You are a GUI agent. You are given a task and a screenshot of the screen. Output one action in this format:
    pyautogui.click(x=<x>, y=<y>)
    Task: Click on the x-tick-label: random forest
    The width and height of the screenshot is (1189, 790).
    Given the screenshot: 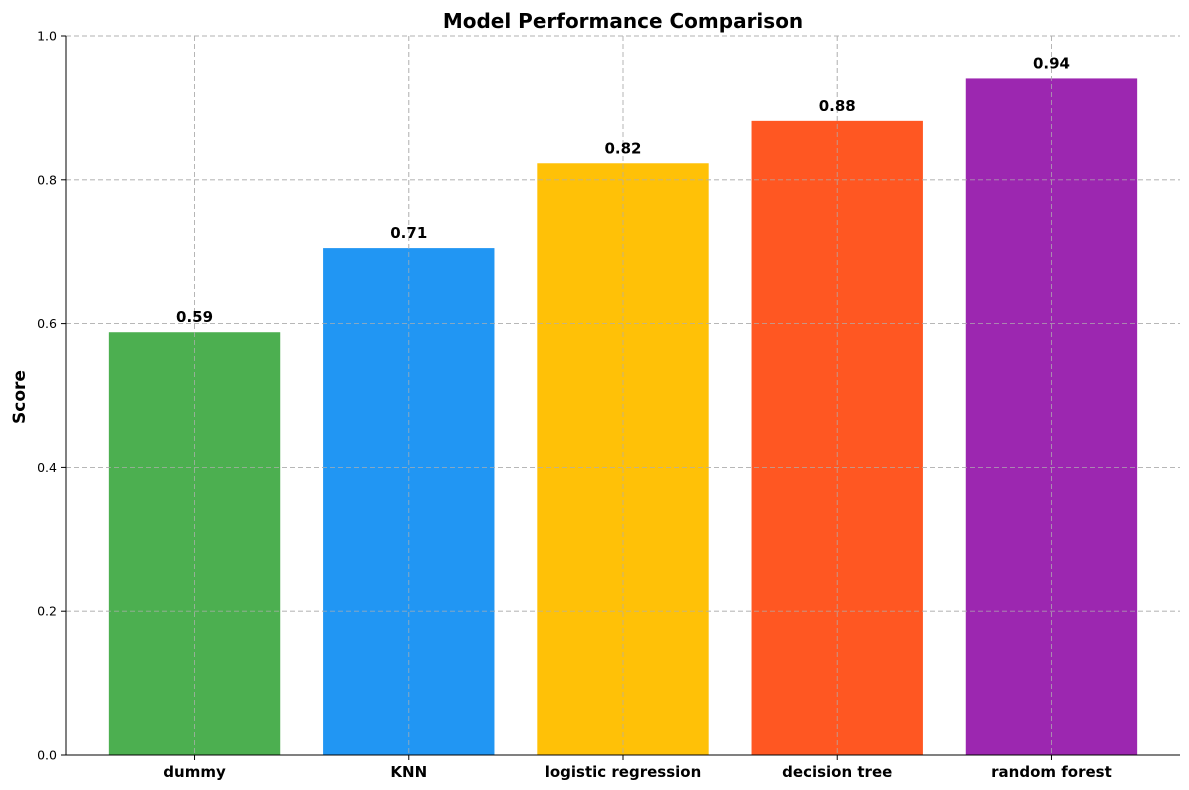 What is the action you would take?
    pyautogui.click(x=1051, y=772)
    